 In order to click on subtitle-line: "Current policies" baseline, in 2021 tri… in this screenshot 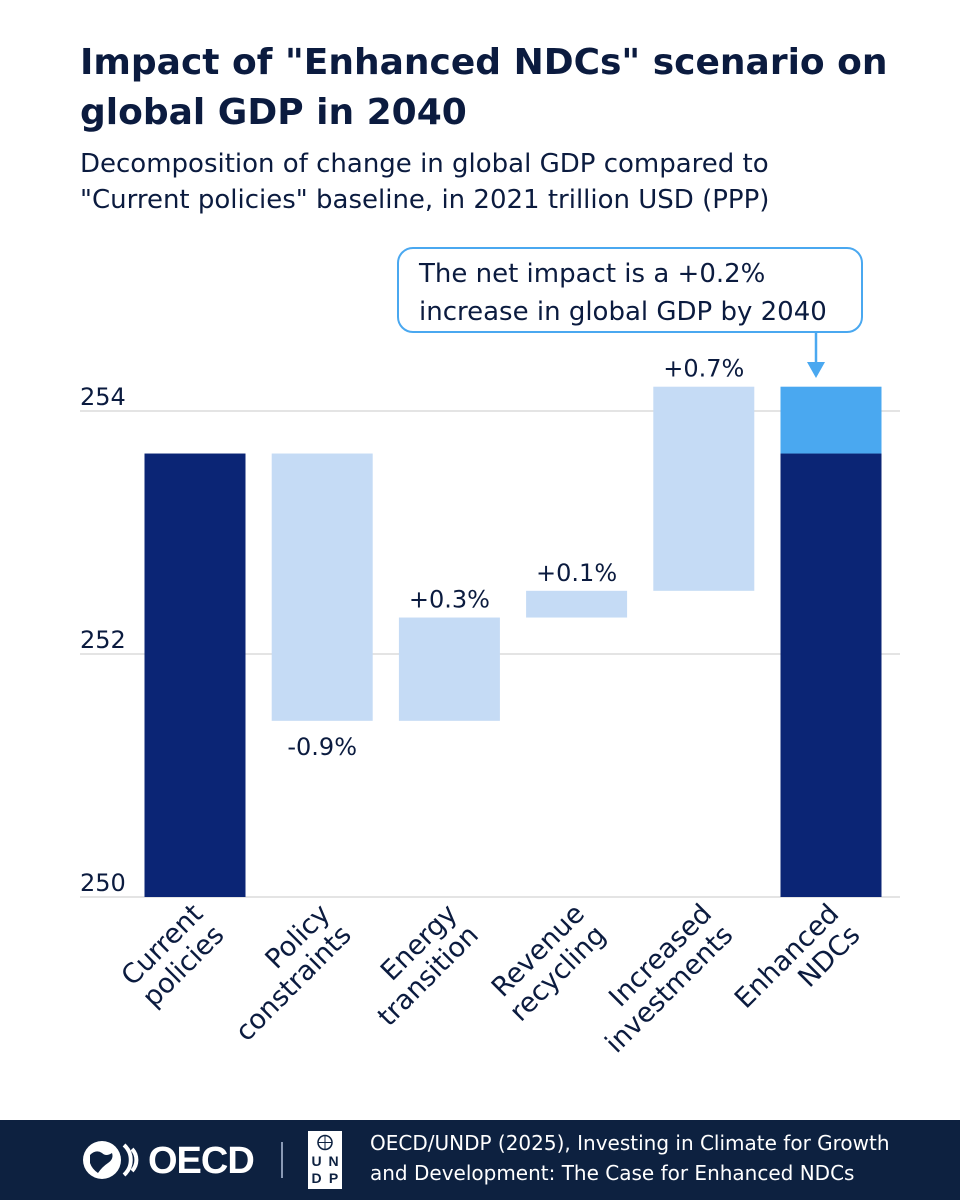, I will do `click(425, 200)`.